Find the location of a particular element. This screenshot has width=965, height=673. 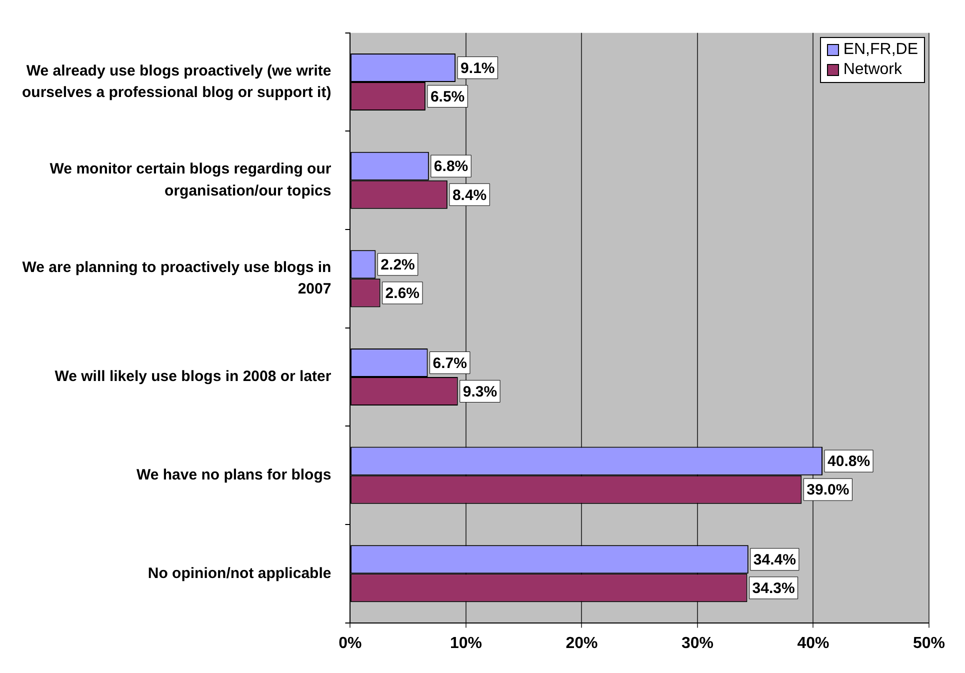

data-label: 6.5% is located at coordinates (447, 97).